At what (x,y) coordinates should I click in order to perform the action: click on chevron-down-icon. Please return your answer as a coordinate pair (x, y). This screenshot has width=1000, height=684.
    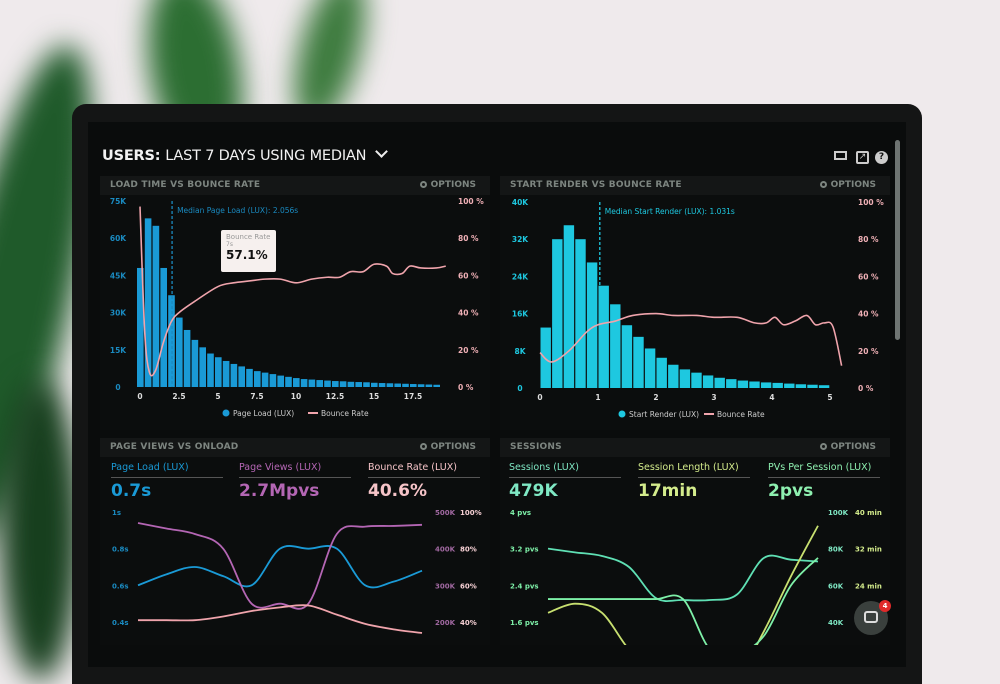
    Looking at the image, I should click on (382, 151).